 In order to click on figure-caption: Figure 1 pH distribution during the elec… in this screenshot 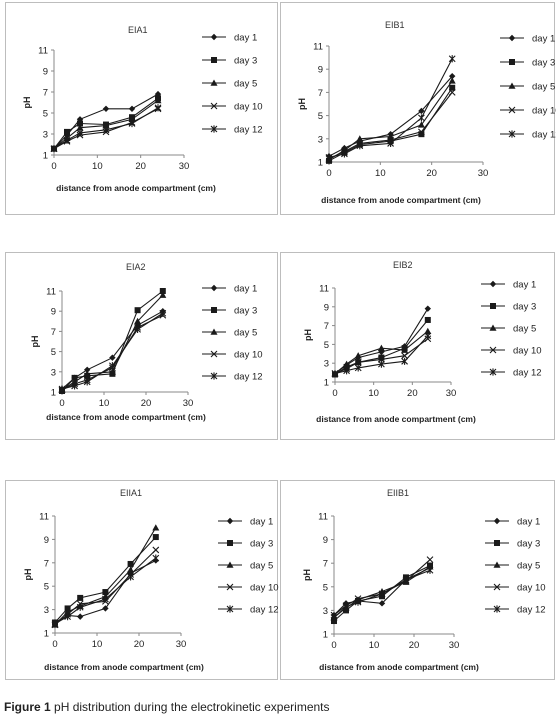, I will do `click(167, 707)`.